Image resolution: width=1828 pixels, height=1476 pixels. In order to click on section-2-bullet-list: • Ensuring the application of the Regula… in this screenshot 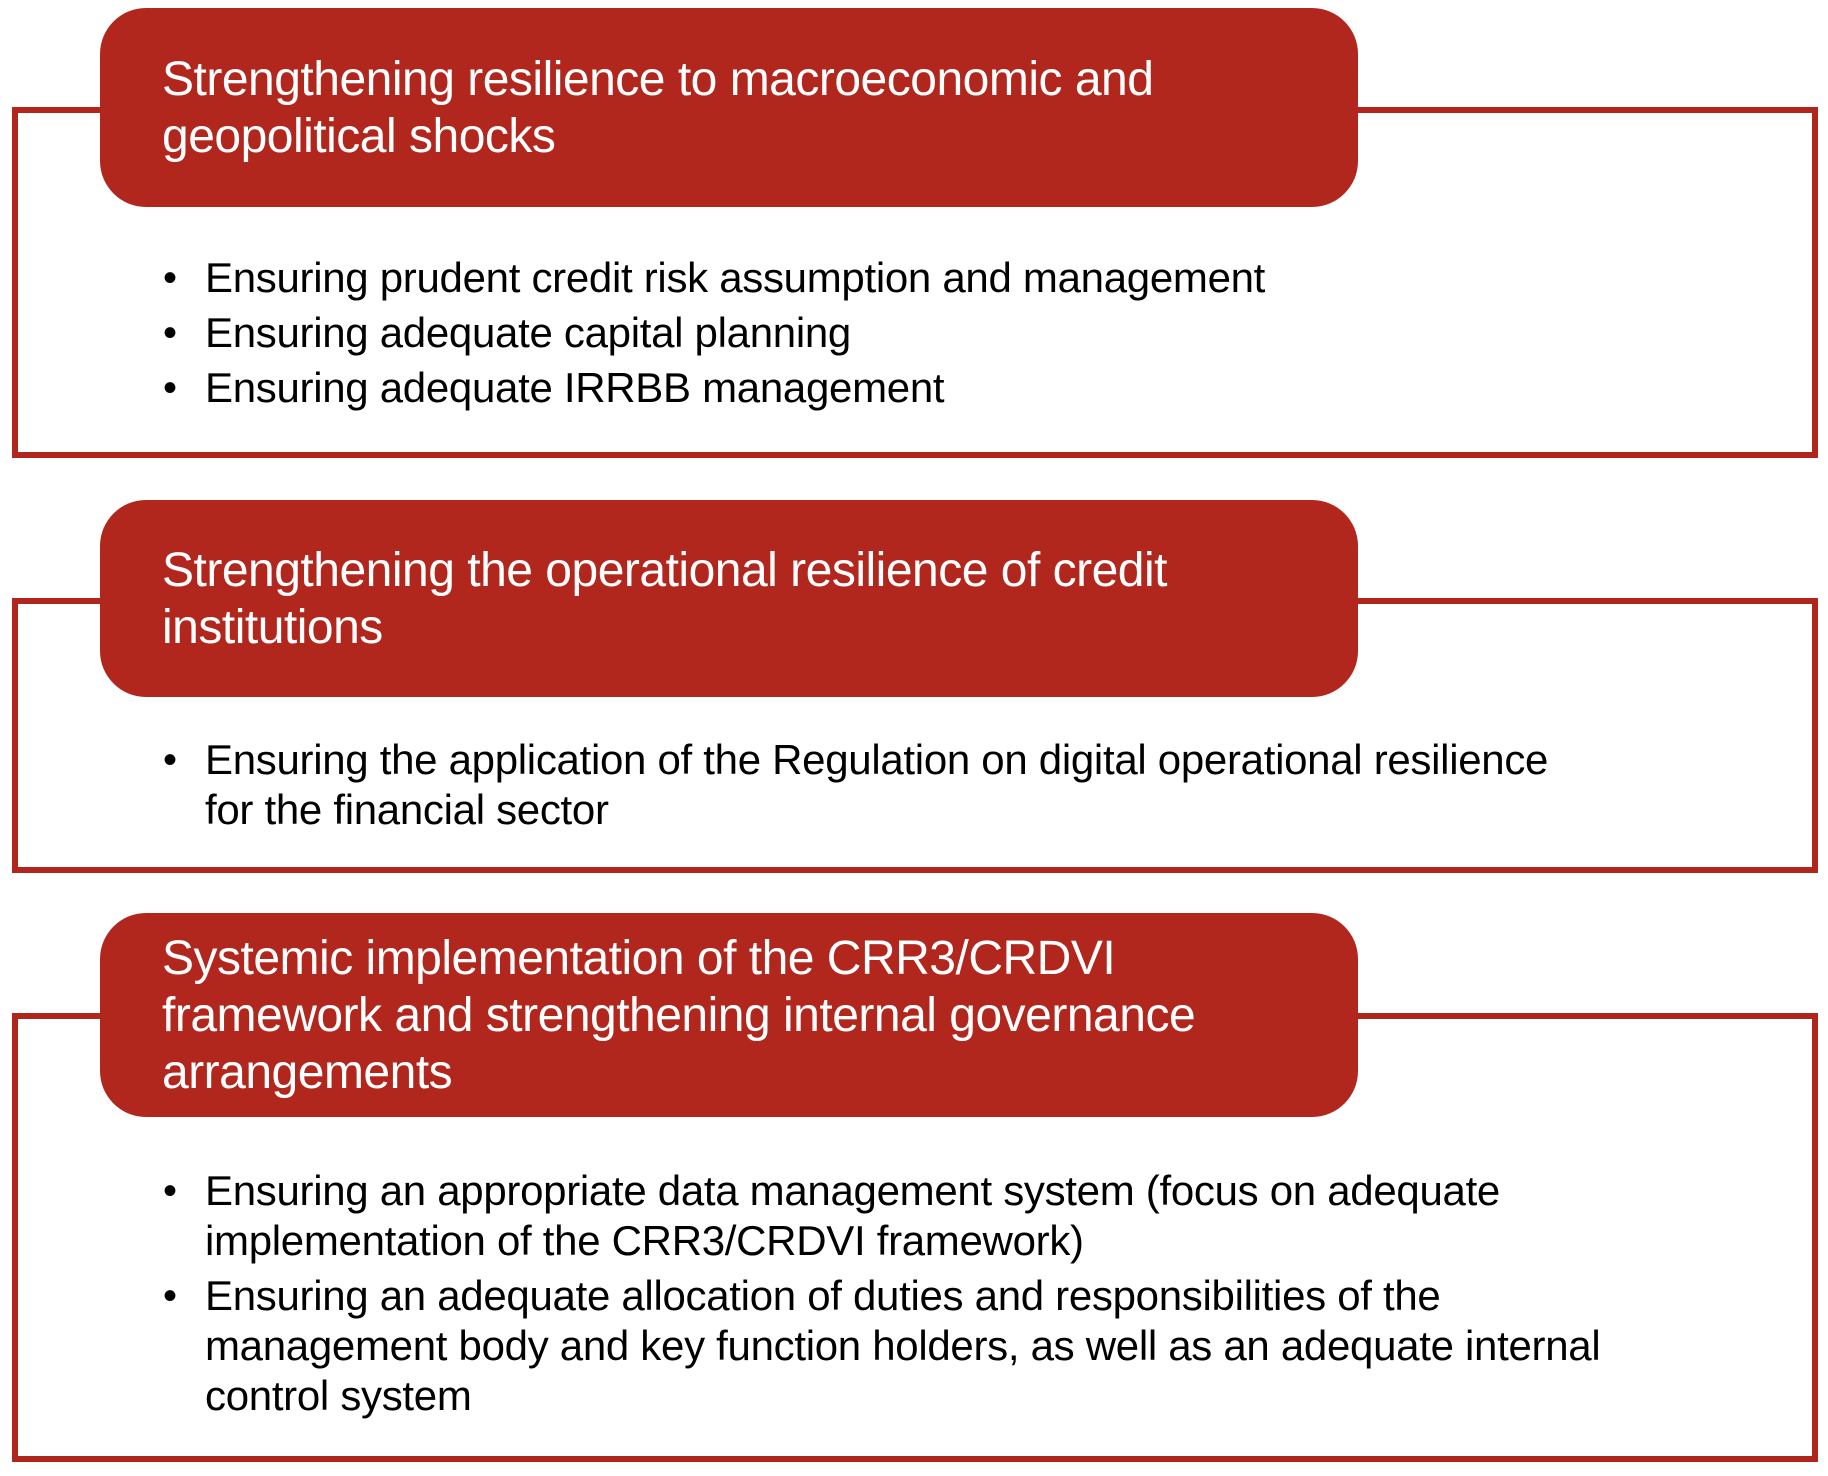, I will do `click(987, 785)`.